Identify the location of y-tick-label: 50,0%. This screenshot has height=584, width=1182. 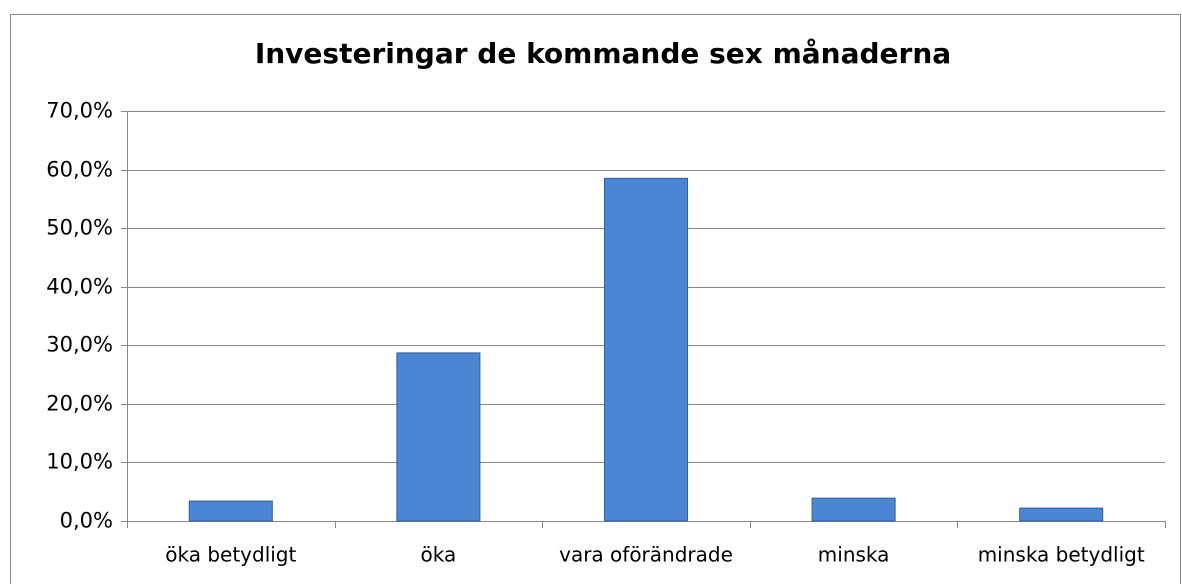
(79, 228).